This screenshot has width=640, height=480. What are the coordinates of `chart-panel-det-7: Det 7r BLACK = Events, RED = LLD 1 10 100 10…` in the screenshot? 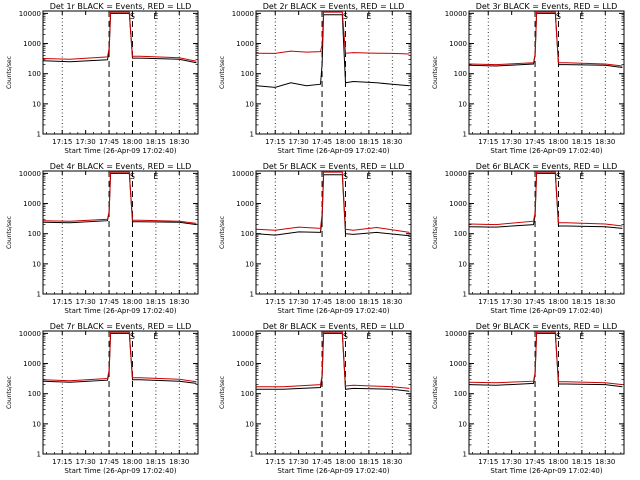 It's located at (102, 398).